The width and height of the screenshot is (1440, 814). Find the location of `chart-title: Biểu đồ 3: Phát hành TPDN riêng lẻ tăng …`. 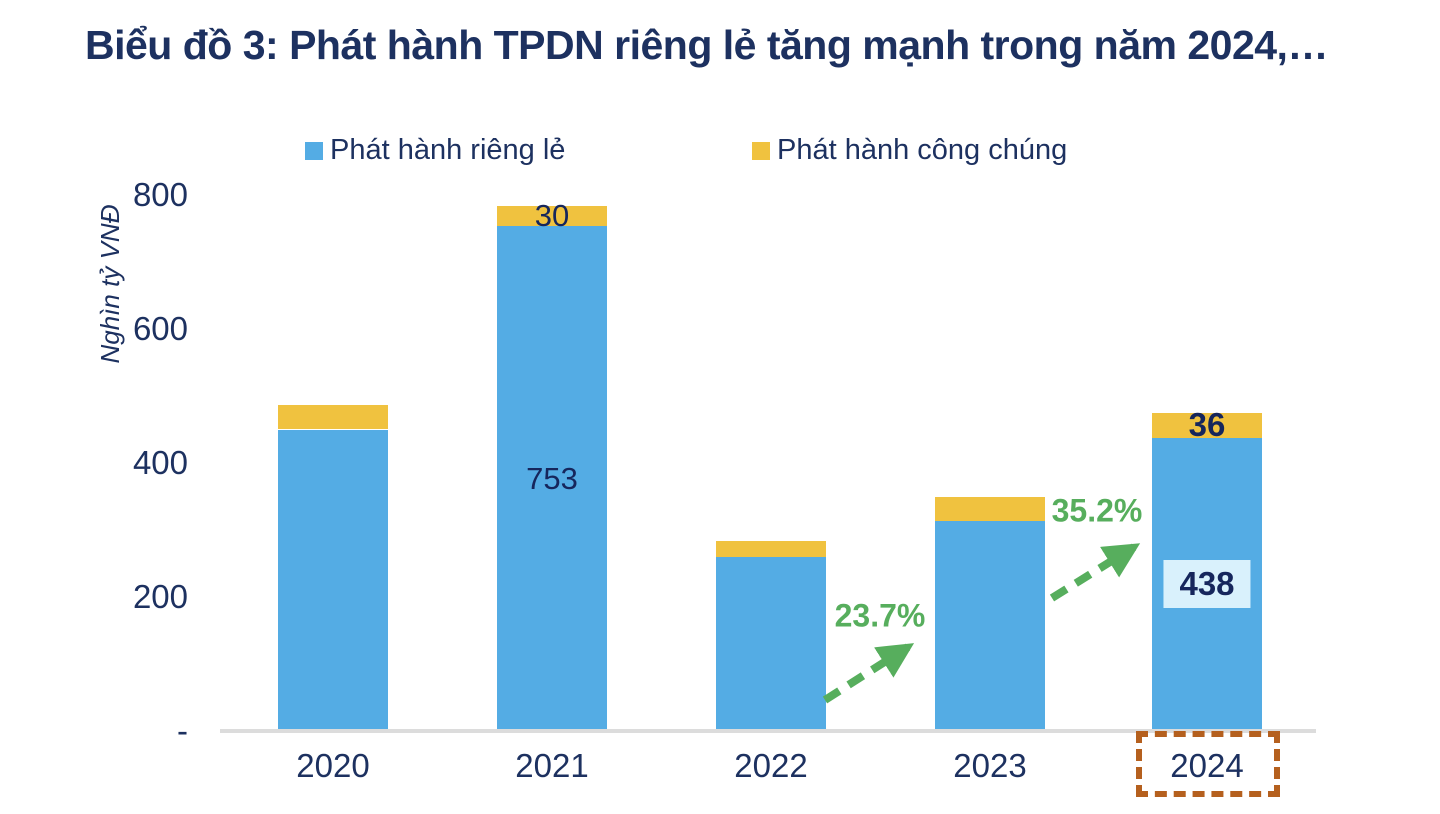

chart-title: Biểu đồ 3: Phát hành TPDN riêng lẻ tăng … is located at coordinates (706, 45).